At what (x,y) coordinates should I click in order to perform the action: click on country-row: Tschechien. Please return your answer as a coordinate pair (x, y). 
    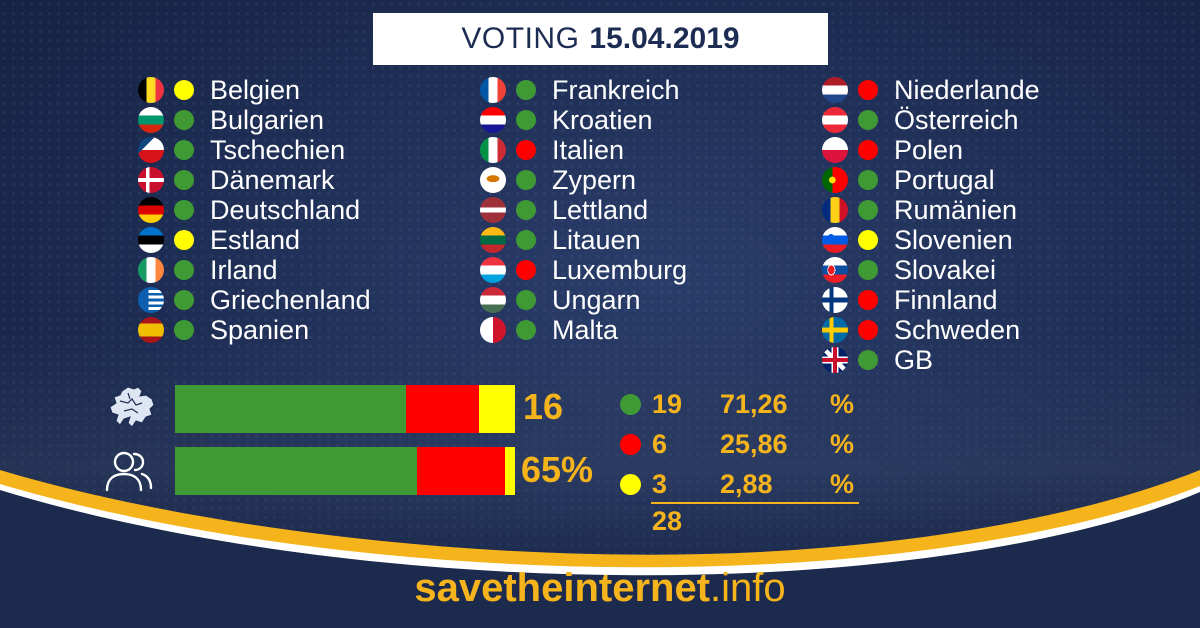
    Looking at the image, I should click on (254, 150).